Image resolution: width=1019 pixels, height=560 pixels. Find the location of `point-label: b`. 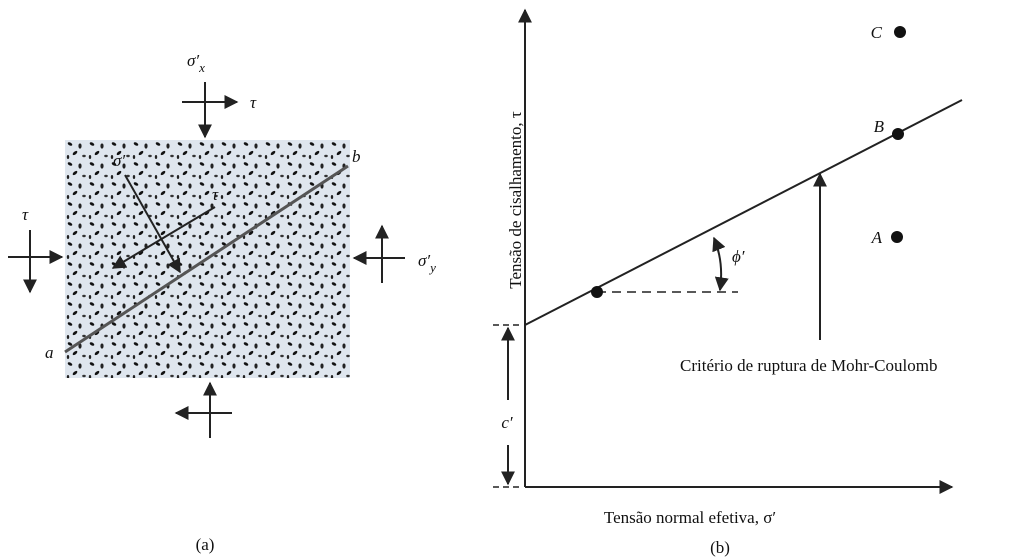

point-label: b is located at coordinates (356, 156).